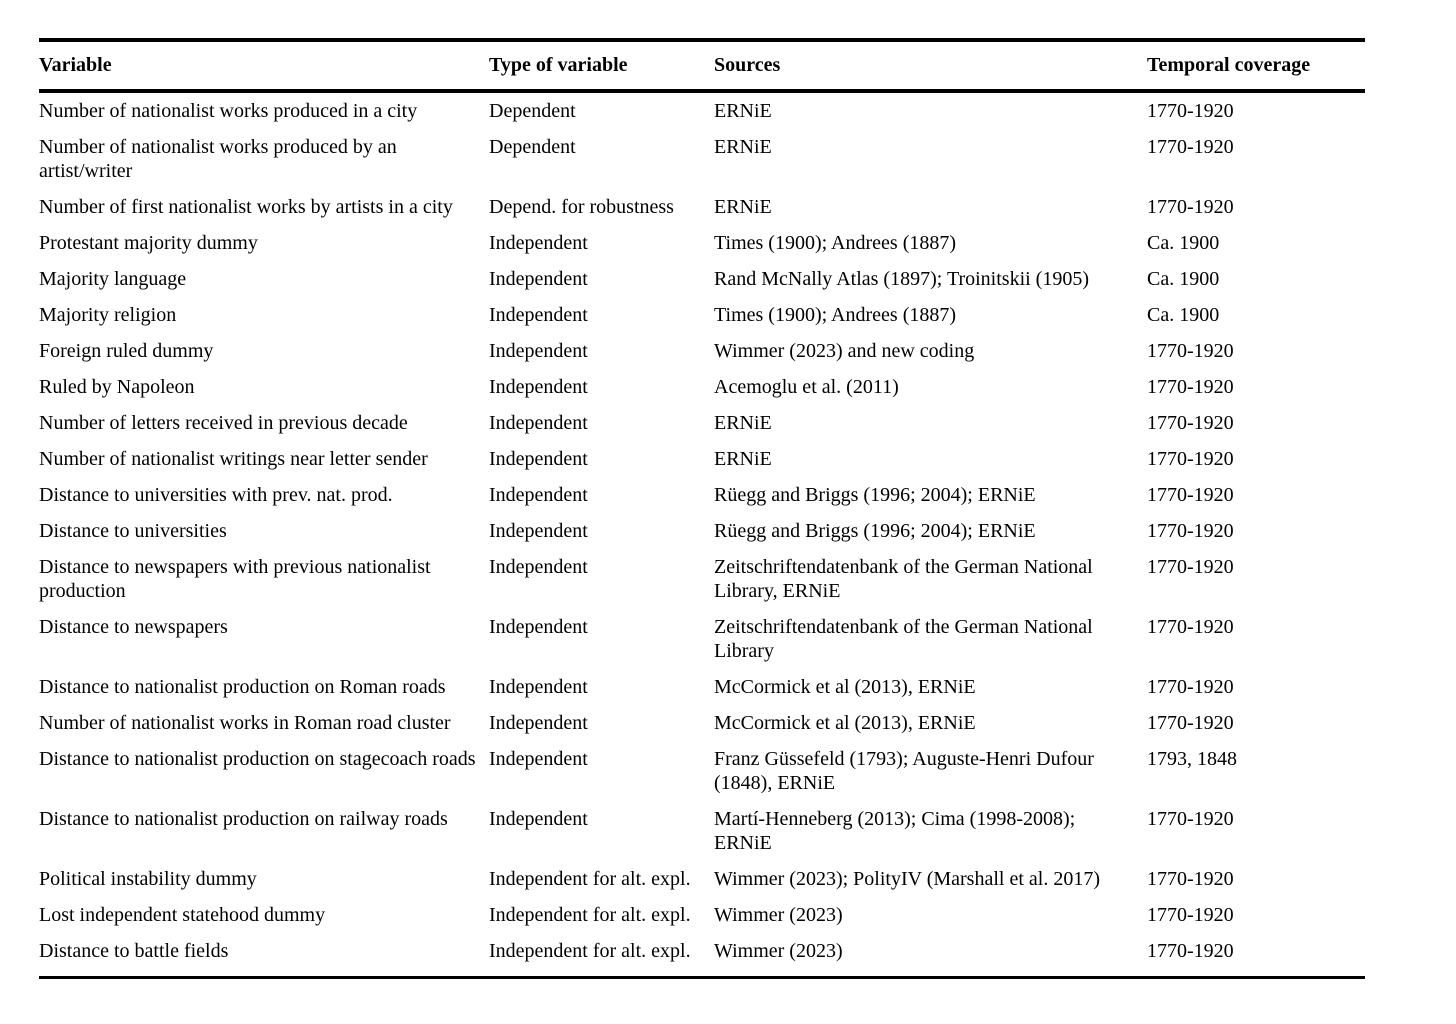 Image resolution: width=1456 pixels, height=1024 pixels. I want to click on cell-variable: Majority religion, so click(108, 315).